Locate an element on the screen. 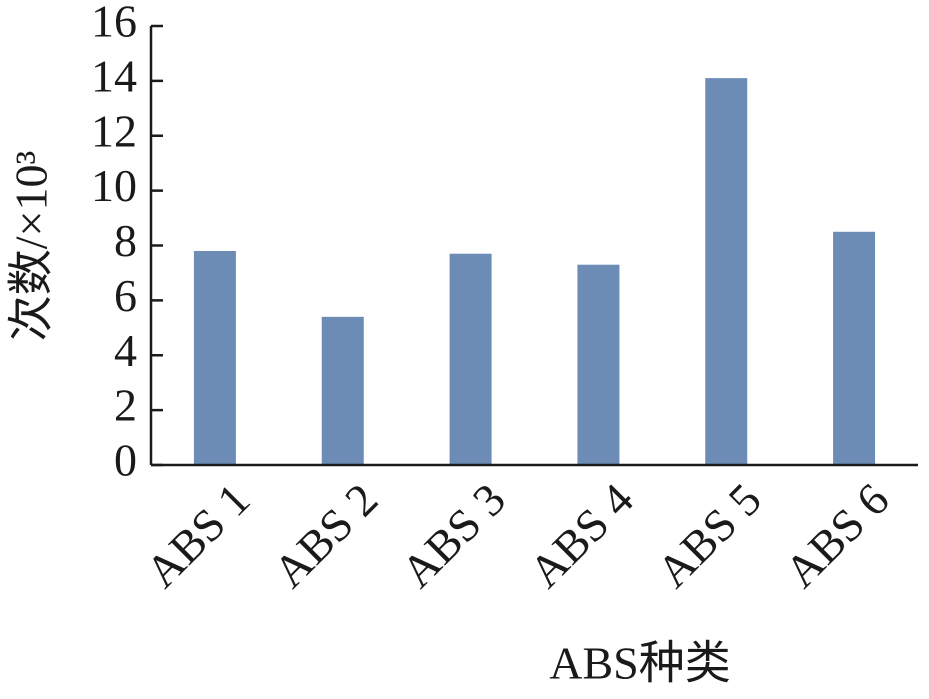 The height and width of the screenshot is (699, 929). x-axis-title: ABS种类 is located at coordinates (639, 663).